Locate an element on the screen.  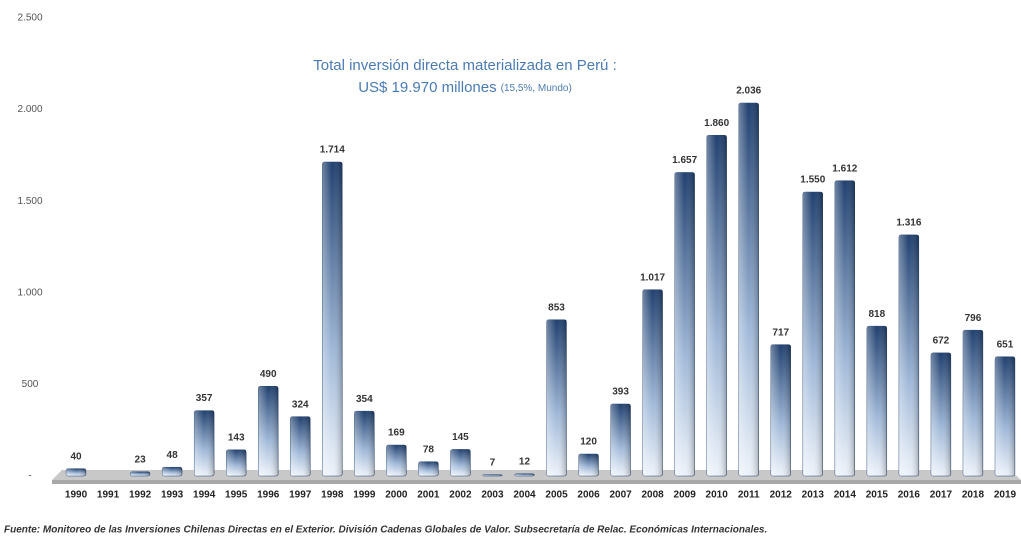
value-label: 1.316 is located at coordinates (908, 223).